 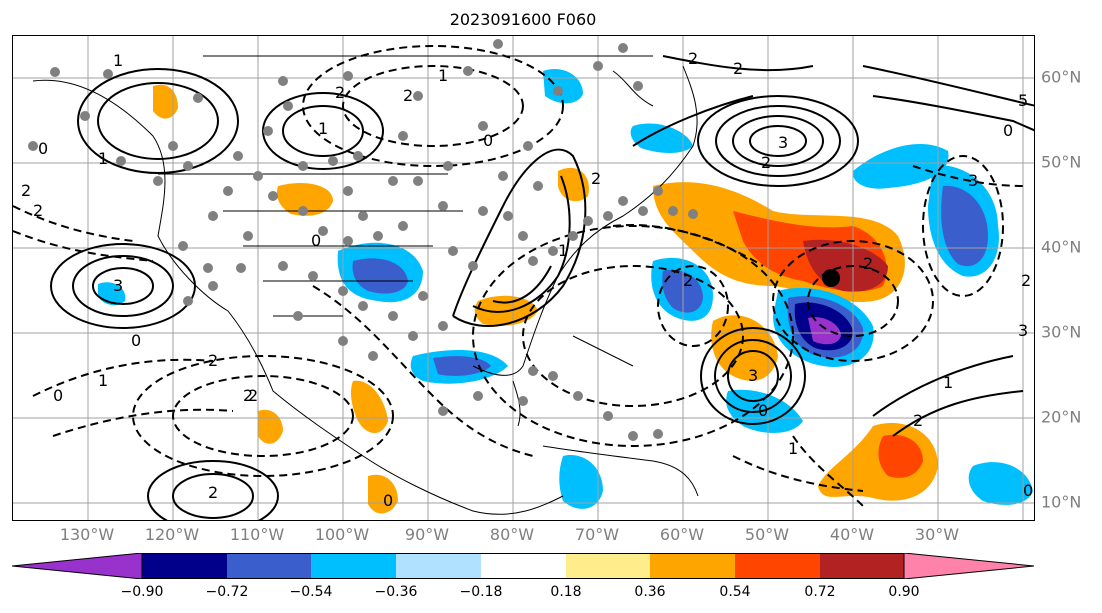 What do you see at coordinates (227, 592) in the screenshot?
I see `colorbar-tick: −0.72` at bounding box center [227, 592].